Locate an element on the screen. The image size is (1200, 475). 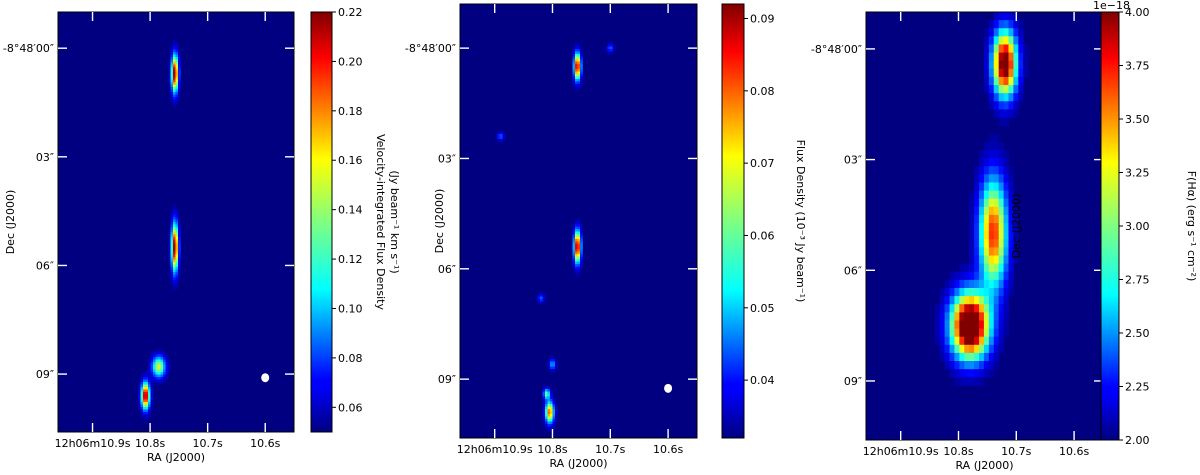
colorbar-offset-text: 1e−18 is located at coordinates (1111, 6).